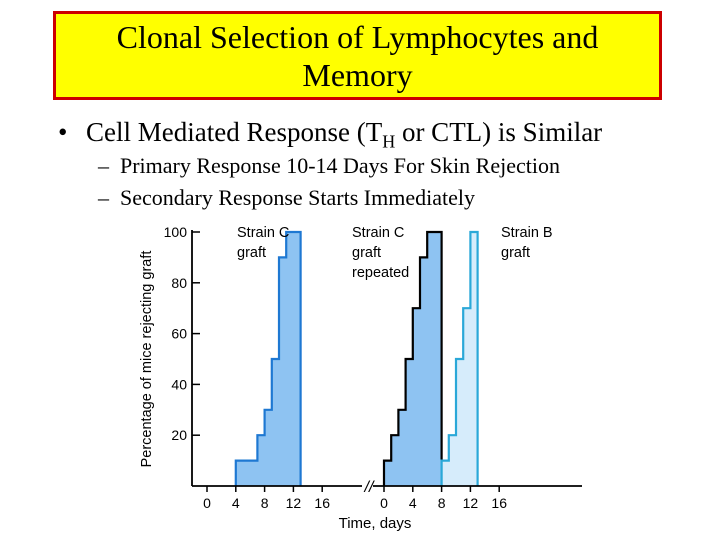 The height and width of the screenshot is (540, 720). I want to click on axis-break: //, so click(369, 487).